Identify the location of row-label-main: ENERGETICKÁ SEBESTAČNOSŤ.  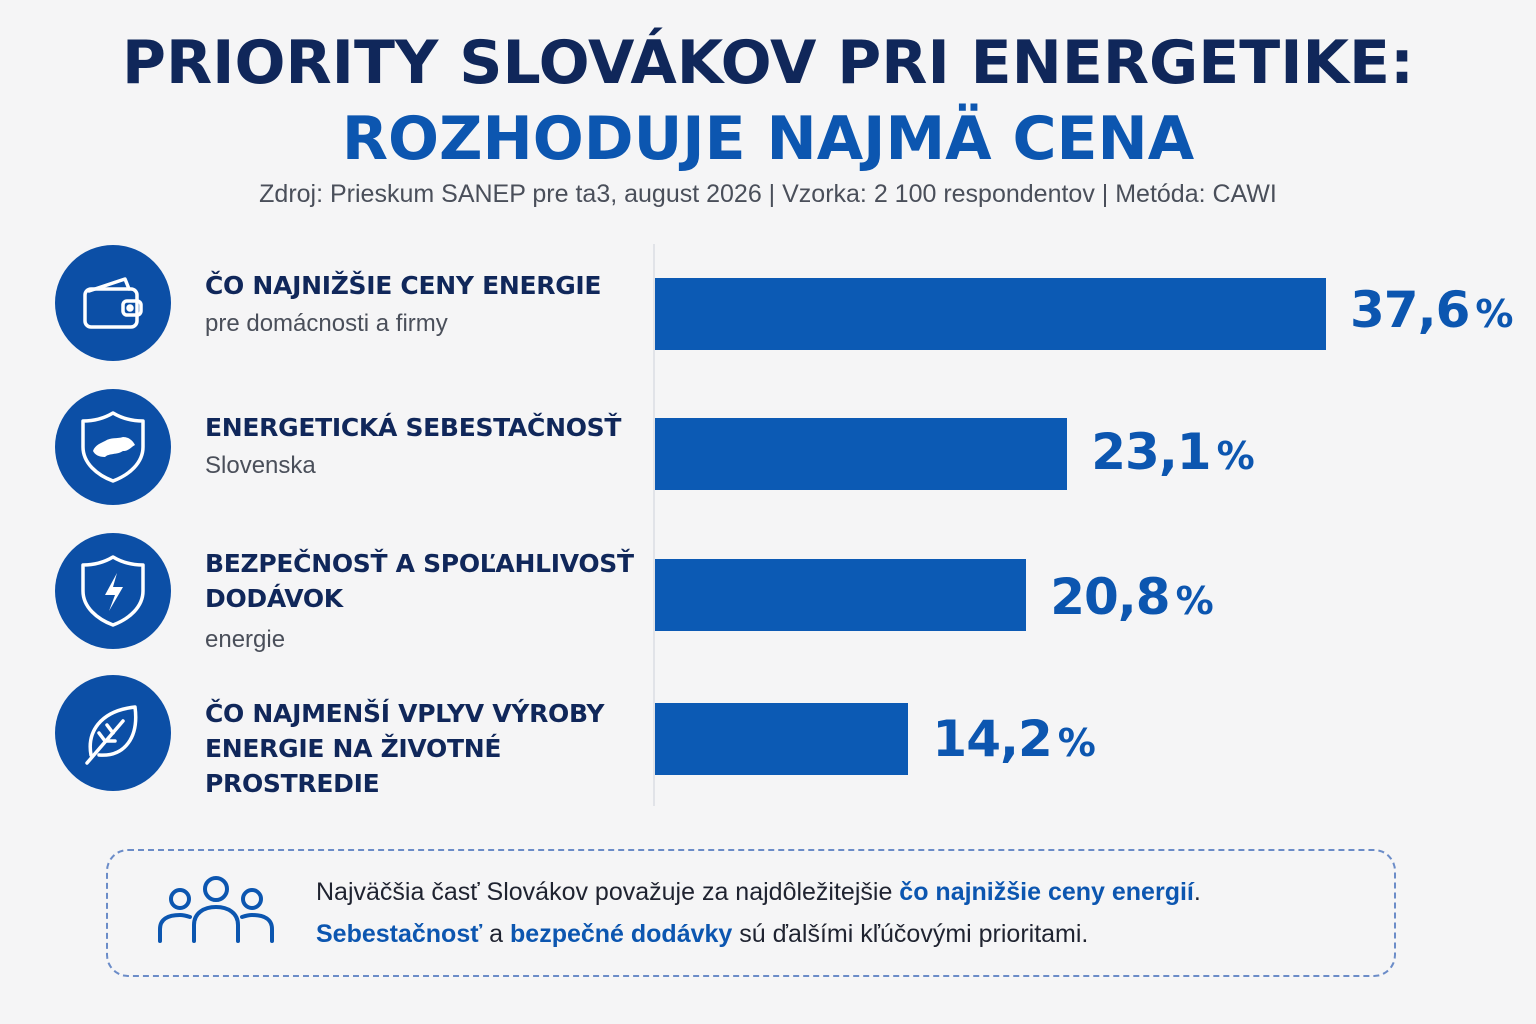
(413, 427).